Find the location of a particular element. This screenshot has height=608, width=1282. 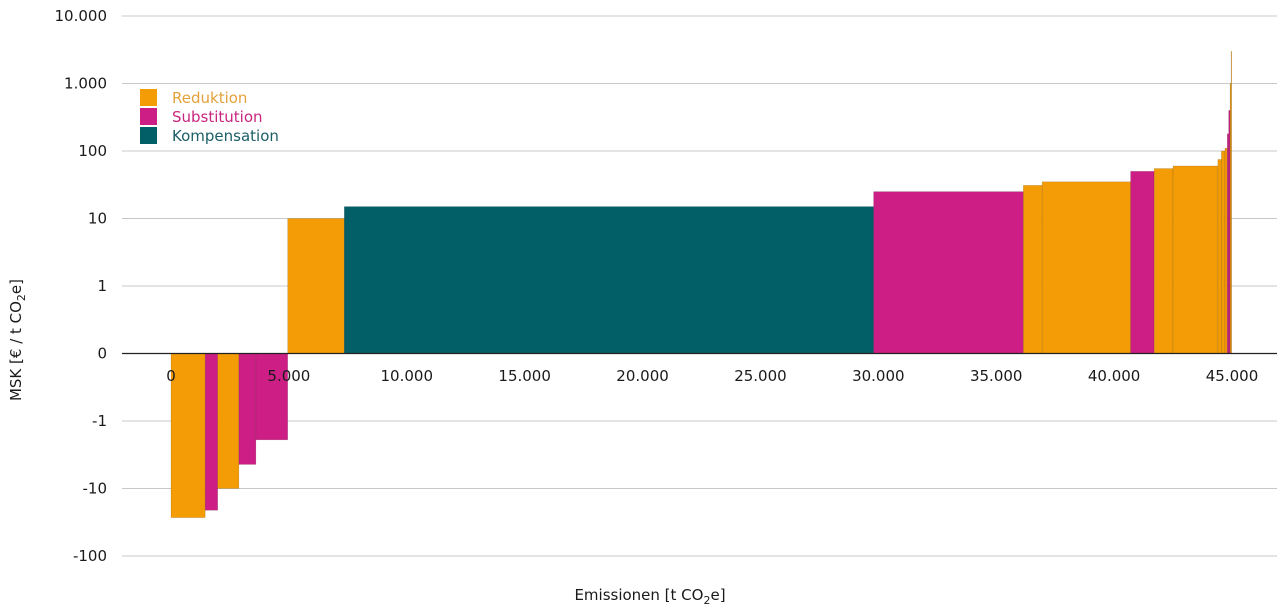

x-tick-label: 25.000 is located at coordinates (760, 376).